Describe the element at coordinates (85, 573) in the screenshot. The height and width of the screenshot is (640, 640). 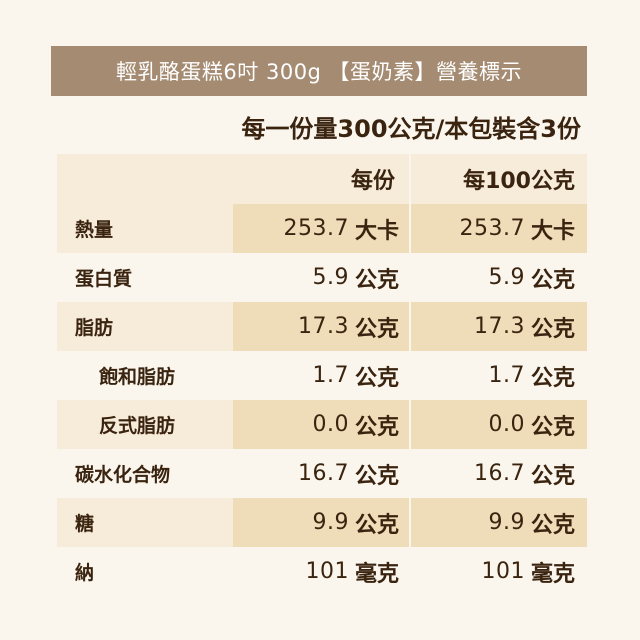
I see `nutrient-label: 納` at that location.